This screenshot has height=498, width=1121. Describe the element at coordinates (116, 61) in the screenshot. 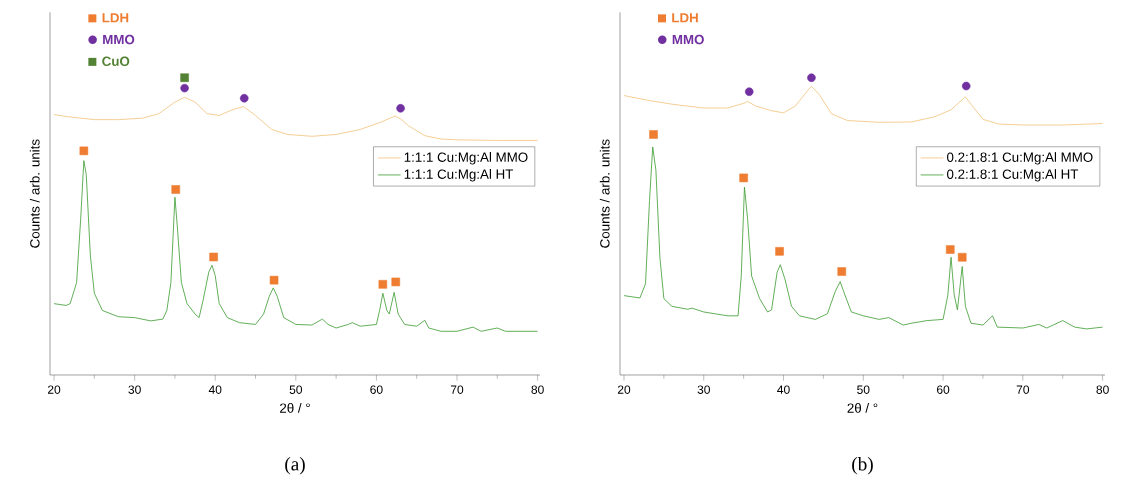

I see `legend-label: CuO` at that location.